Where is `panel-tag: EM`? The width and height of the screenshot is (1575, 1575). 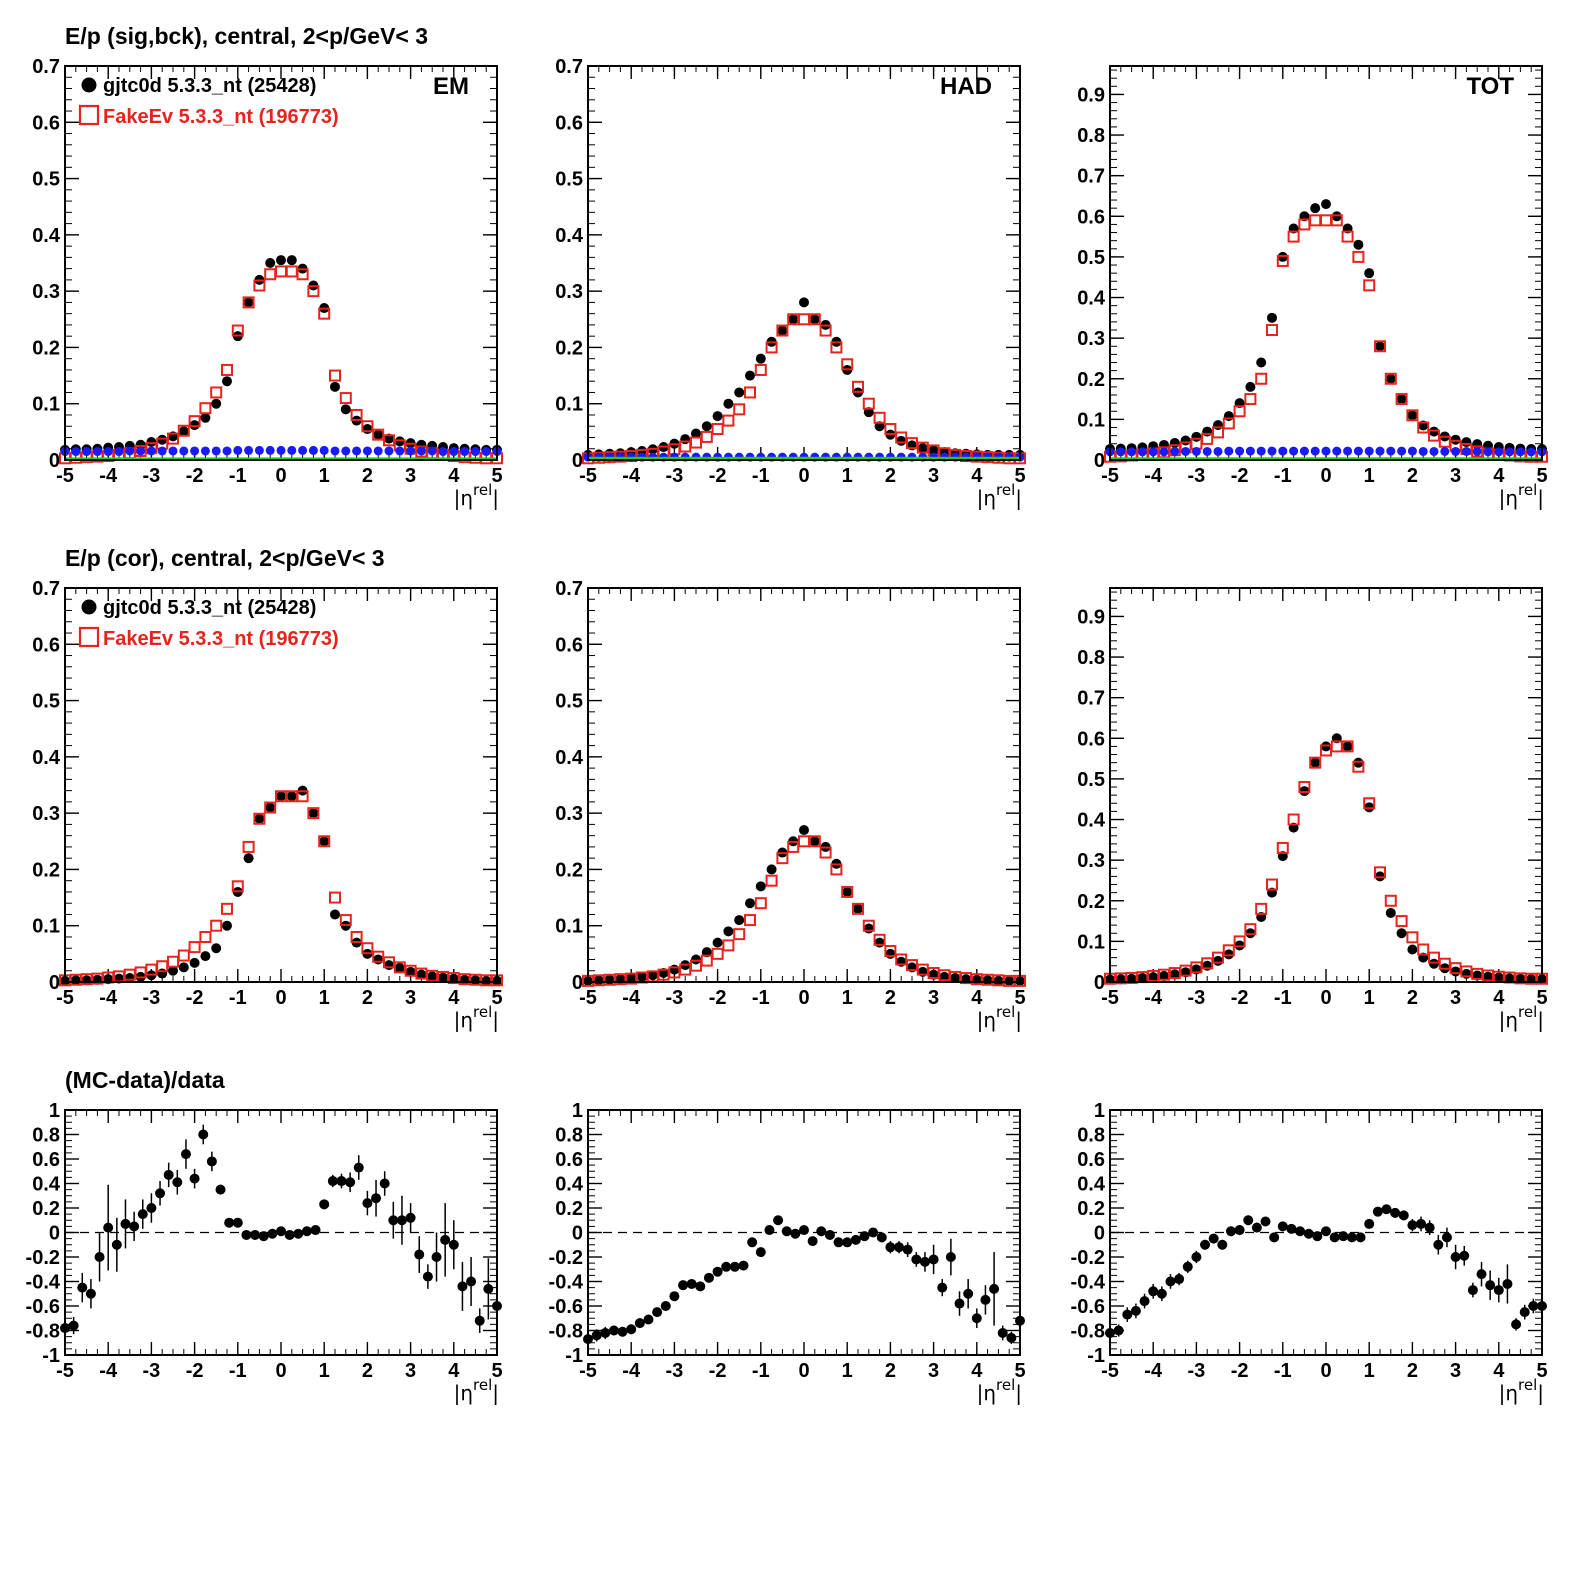
panel-tag: EM is located at coordinates (451, 86).